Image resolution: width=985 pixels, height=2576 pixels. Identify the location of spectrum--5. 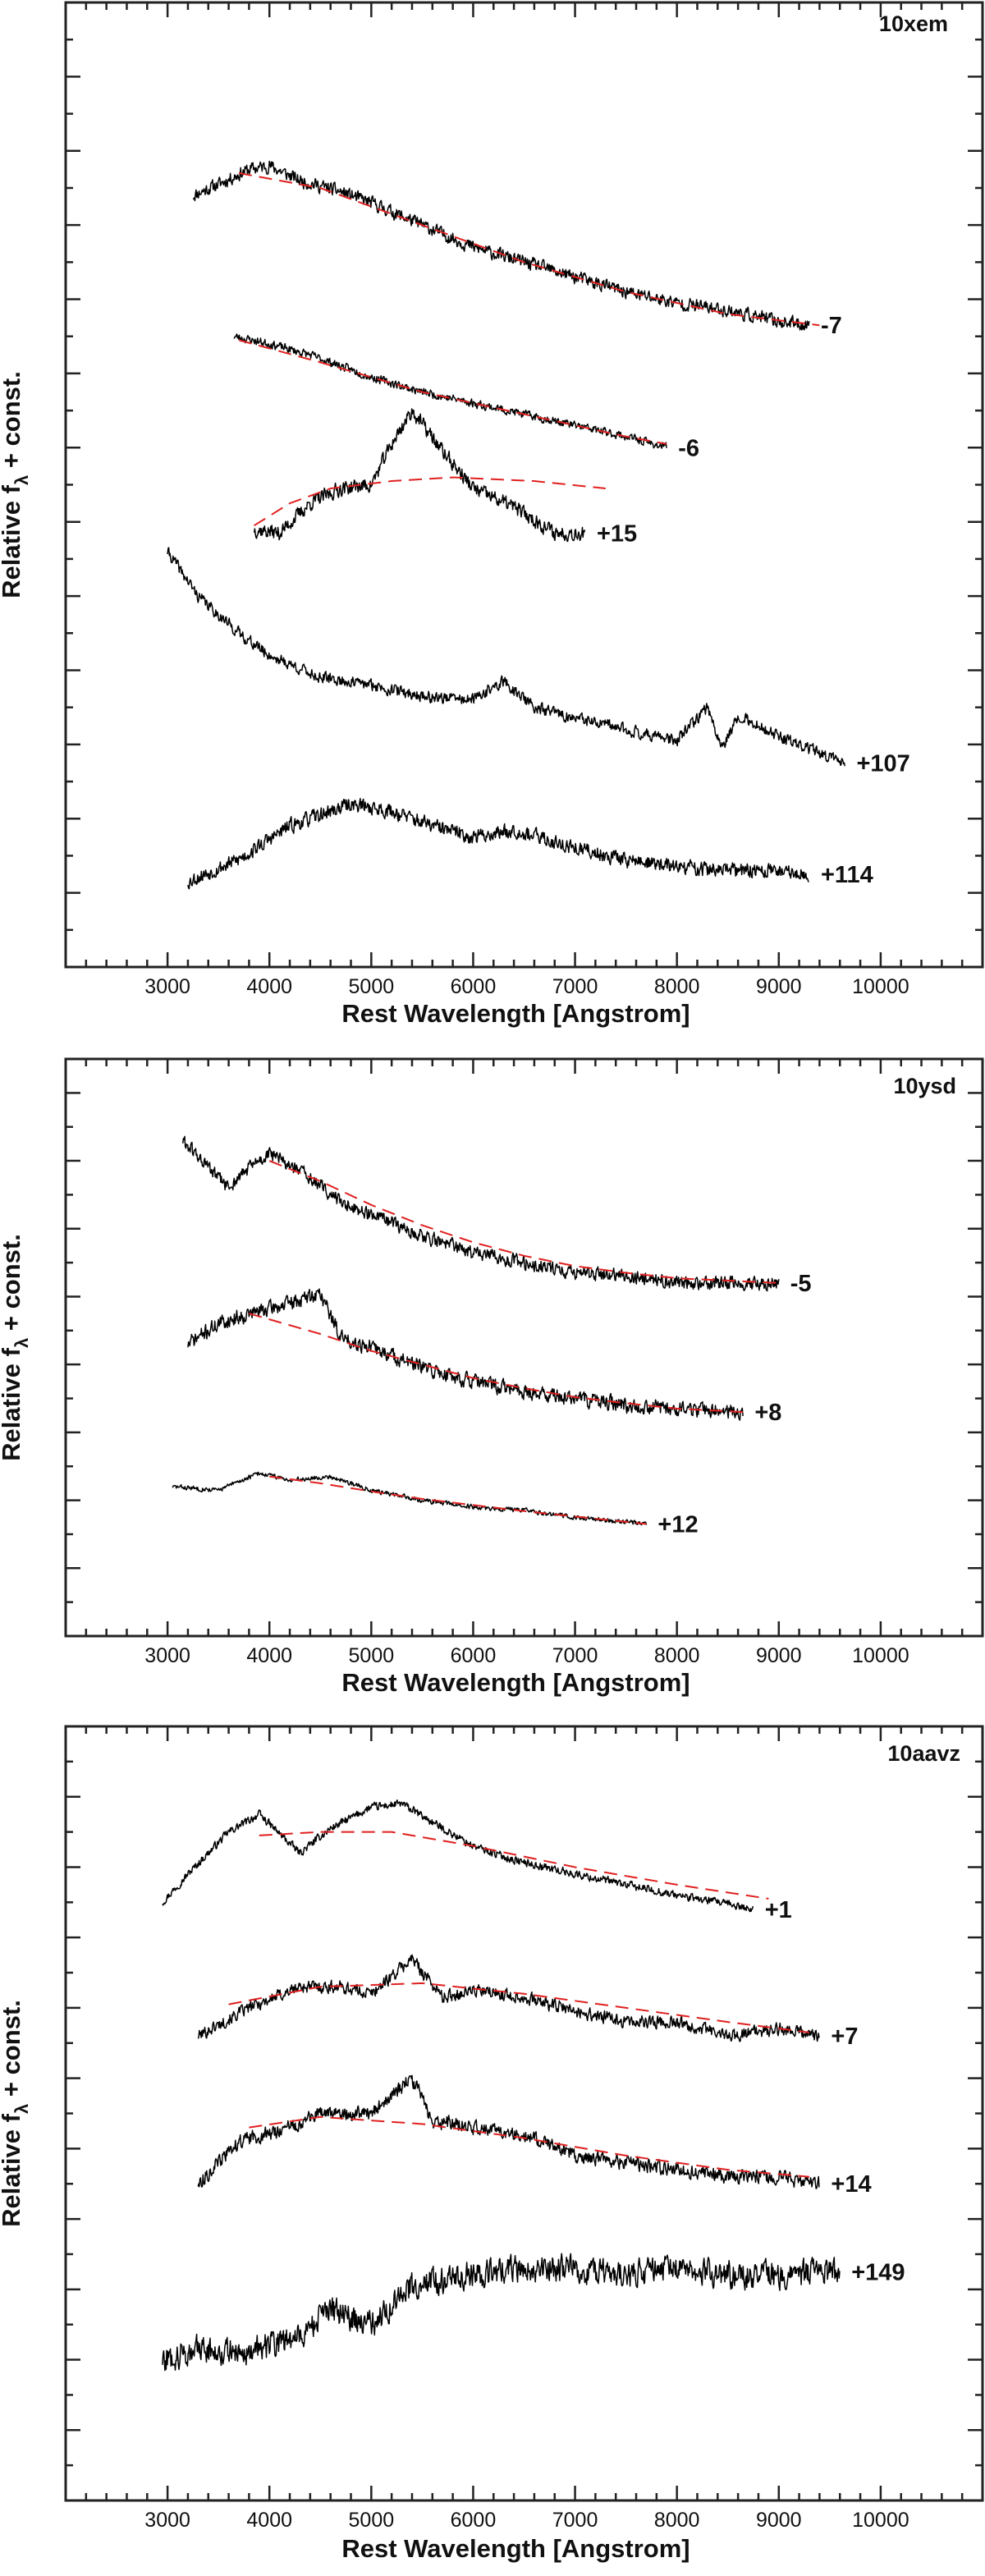
(481, 1214).